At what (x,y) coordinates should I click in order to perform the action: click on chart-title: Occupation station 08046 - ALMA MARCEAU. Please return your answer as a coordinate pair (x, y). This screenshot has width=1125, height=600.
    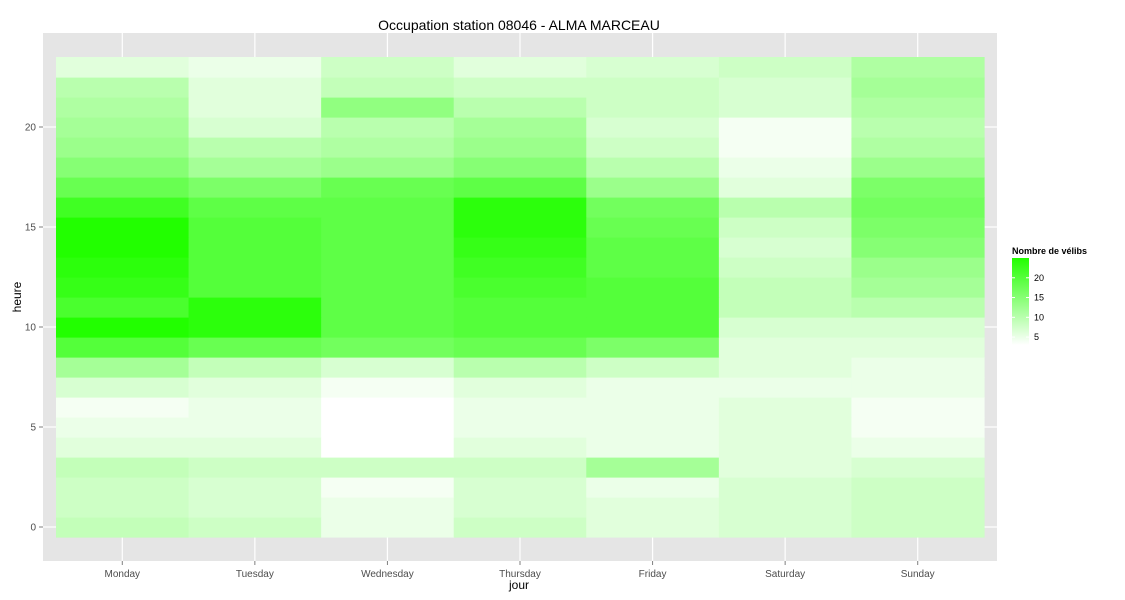
    Looking at the image, I should click on (519, 25).